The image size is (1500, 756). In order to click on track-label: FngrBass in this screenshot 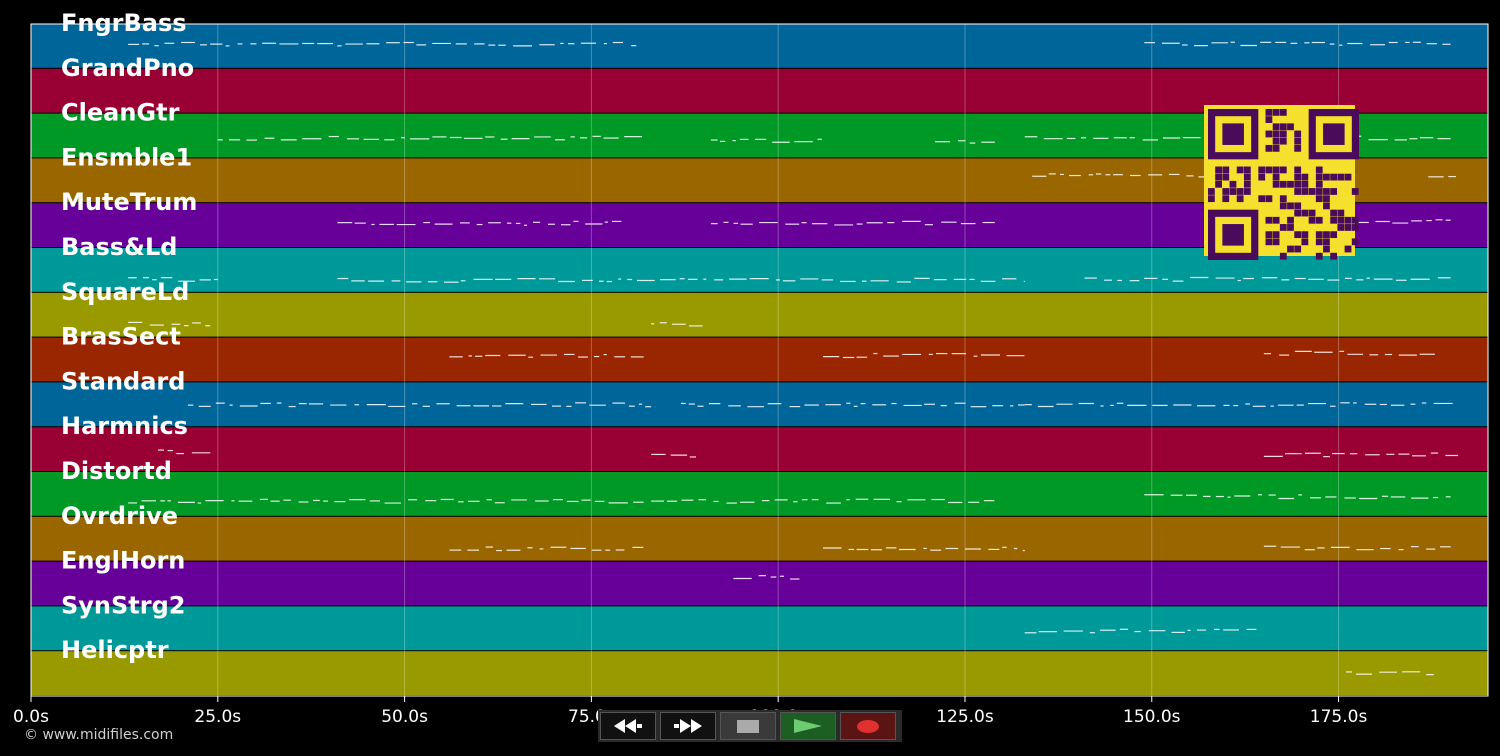, I will do `click(124, 23)`.